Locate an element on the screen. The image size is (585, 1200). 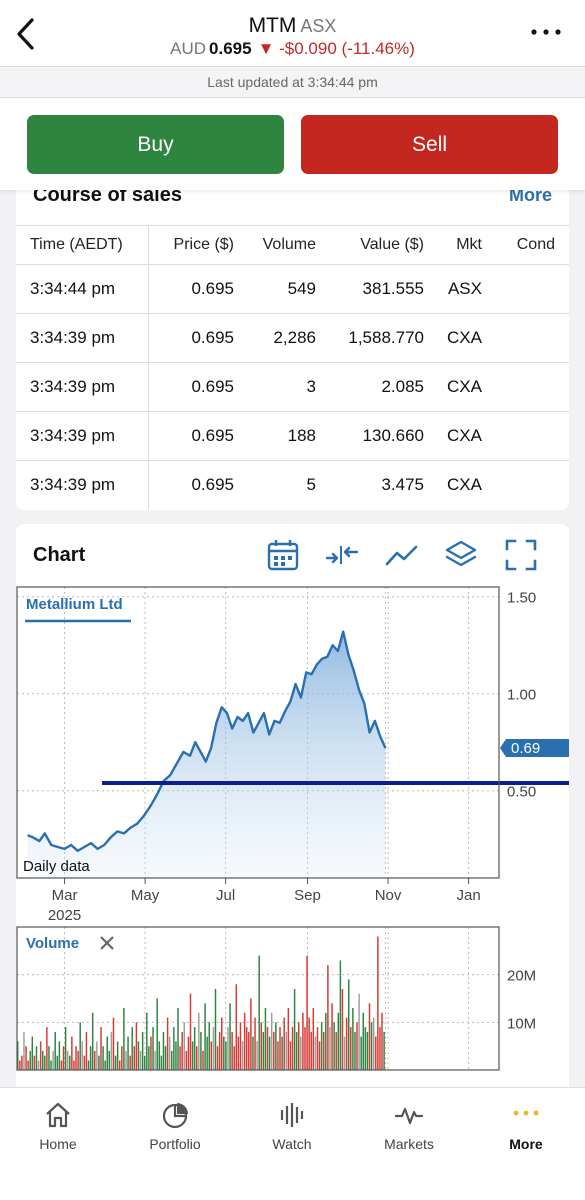
fullscreen-icon is located at coordinates (521, 555).